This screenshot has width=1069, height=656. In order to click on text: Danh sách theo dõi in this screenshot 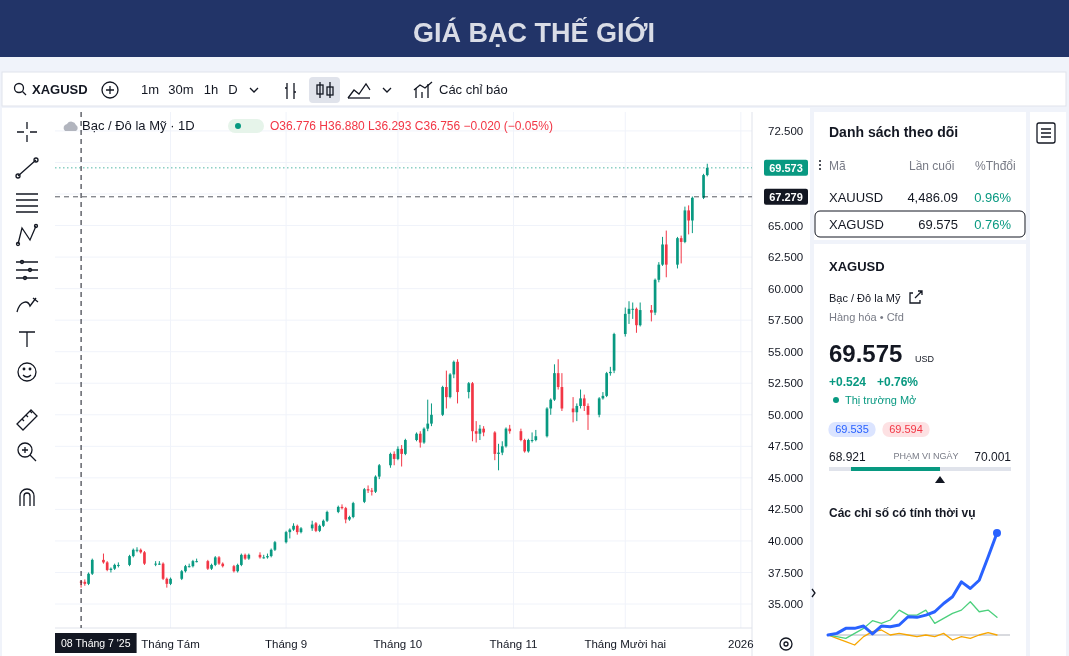, I will do `click(894, 132)`.